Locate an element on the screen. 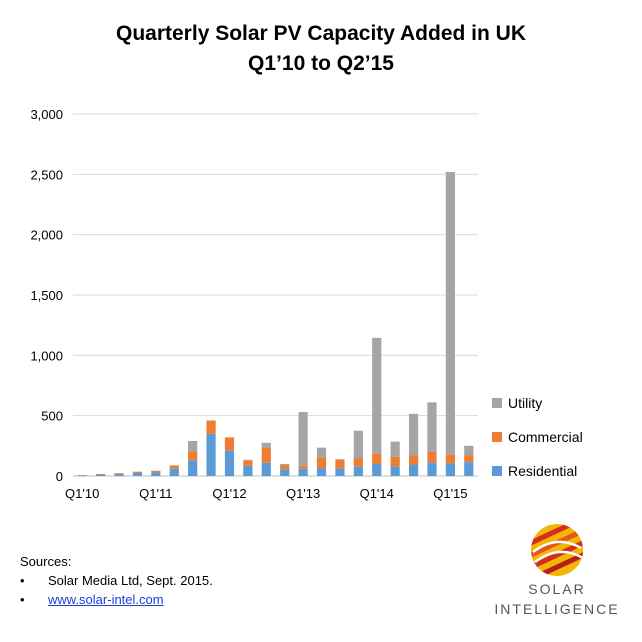 The width and height of the screenshot is (642, 642). source-item: • Solar Media Ltd, Sept. 2015. is located at coordinates (116, 580).